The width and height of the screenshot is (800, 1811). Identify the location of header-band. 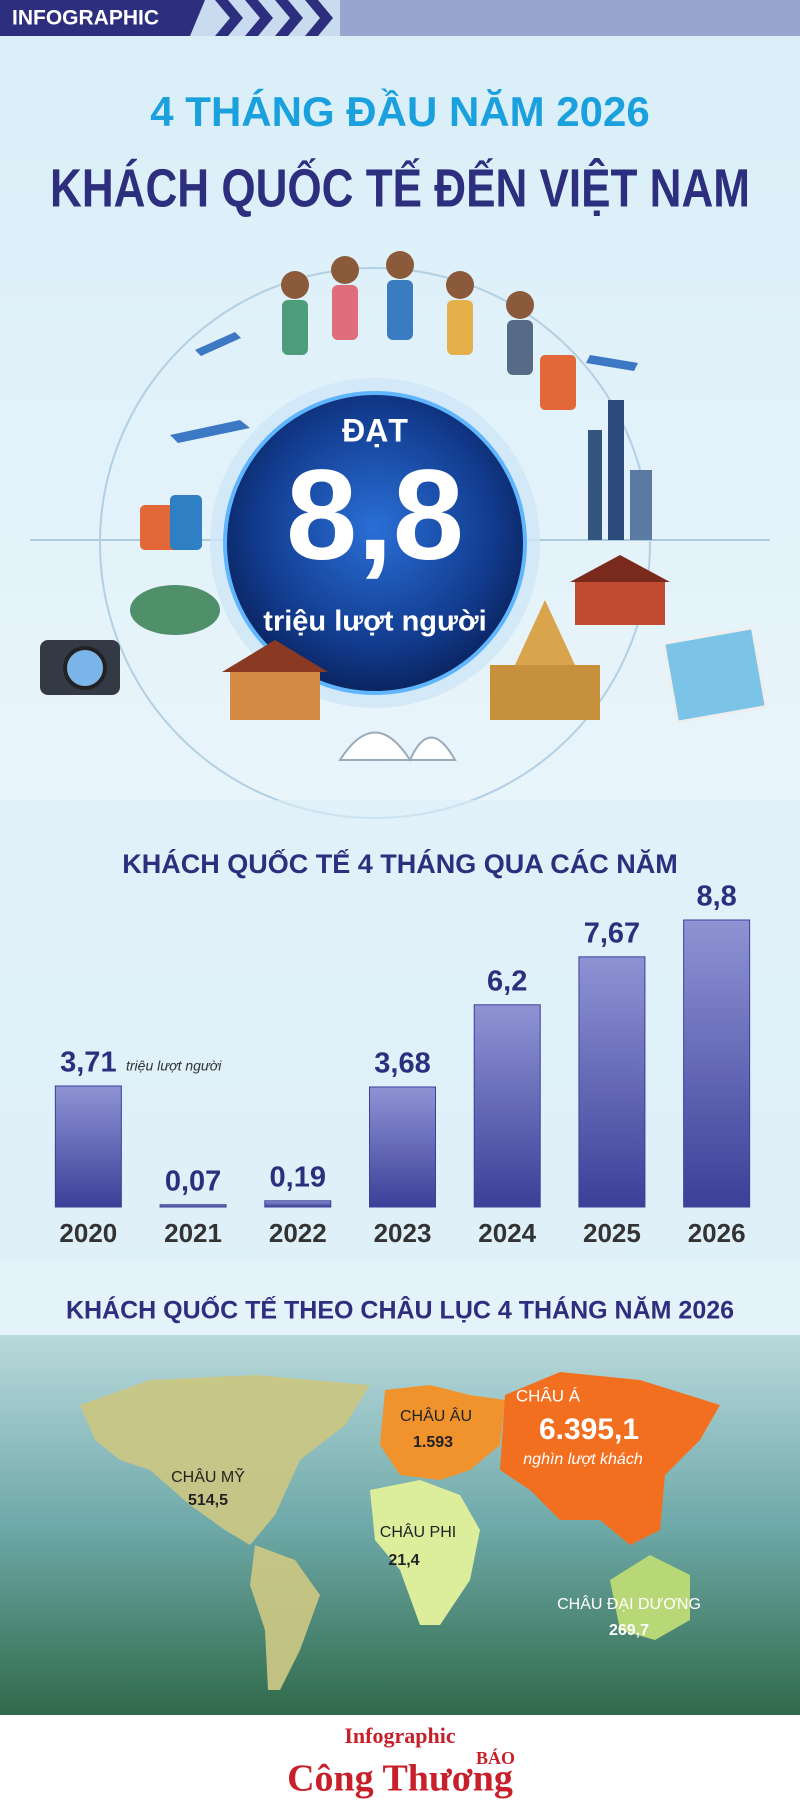
(570, 18).